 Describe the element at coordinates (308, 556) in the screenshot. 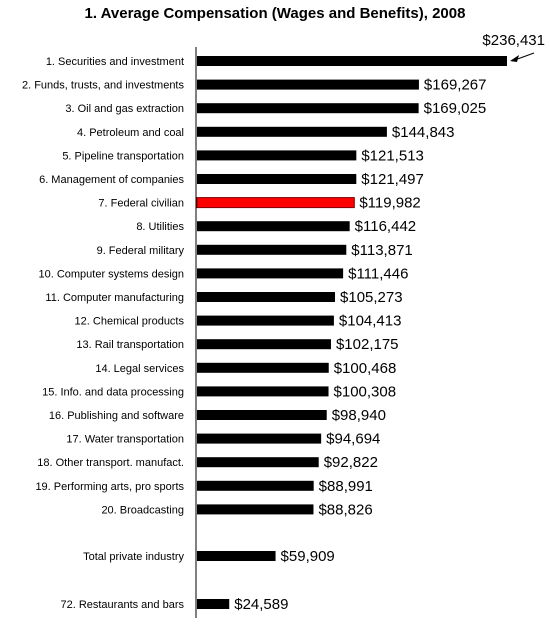

I see `value-label: $59,909` at that location.